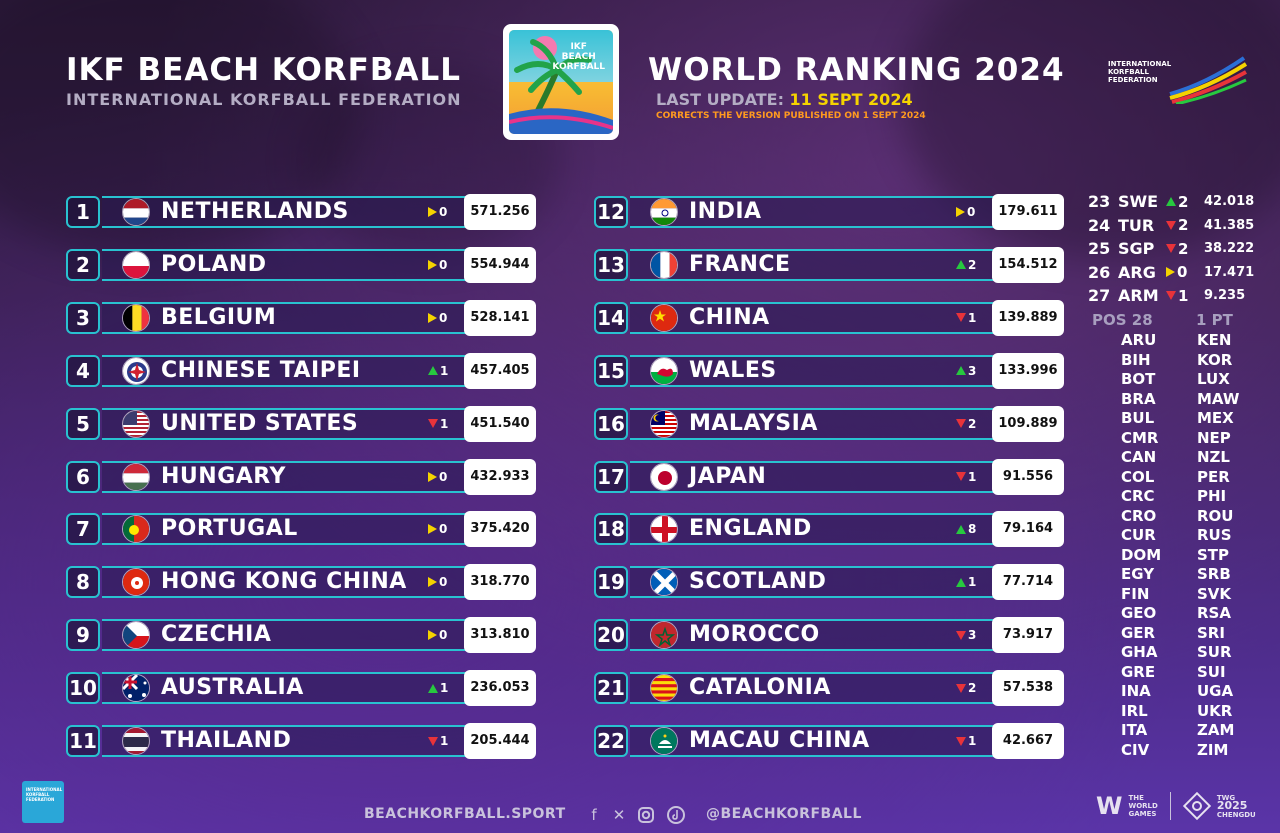 The height and width of the screenshot is (833, 1280). I want to click on poland-flag-icon, so click(136, 264).